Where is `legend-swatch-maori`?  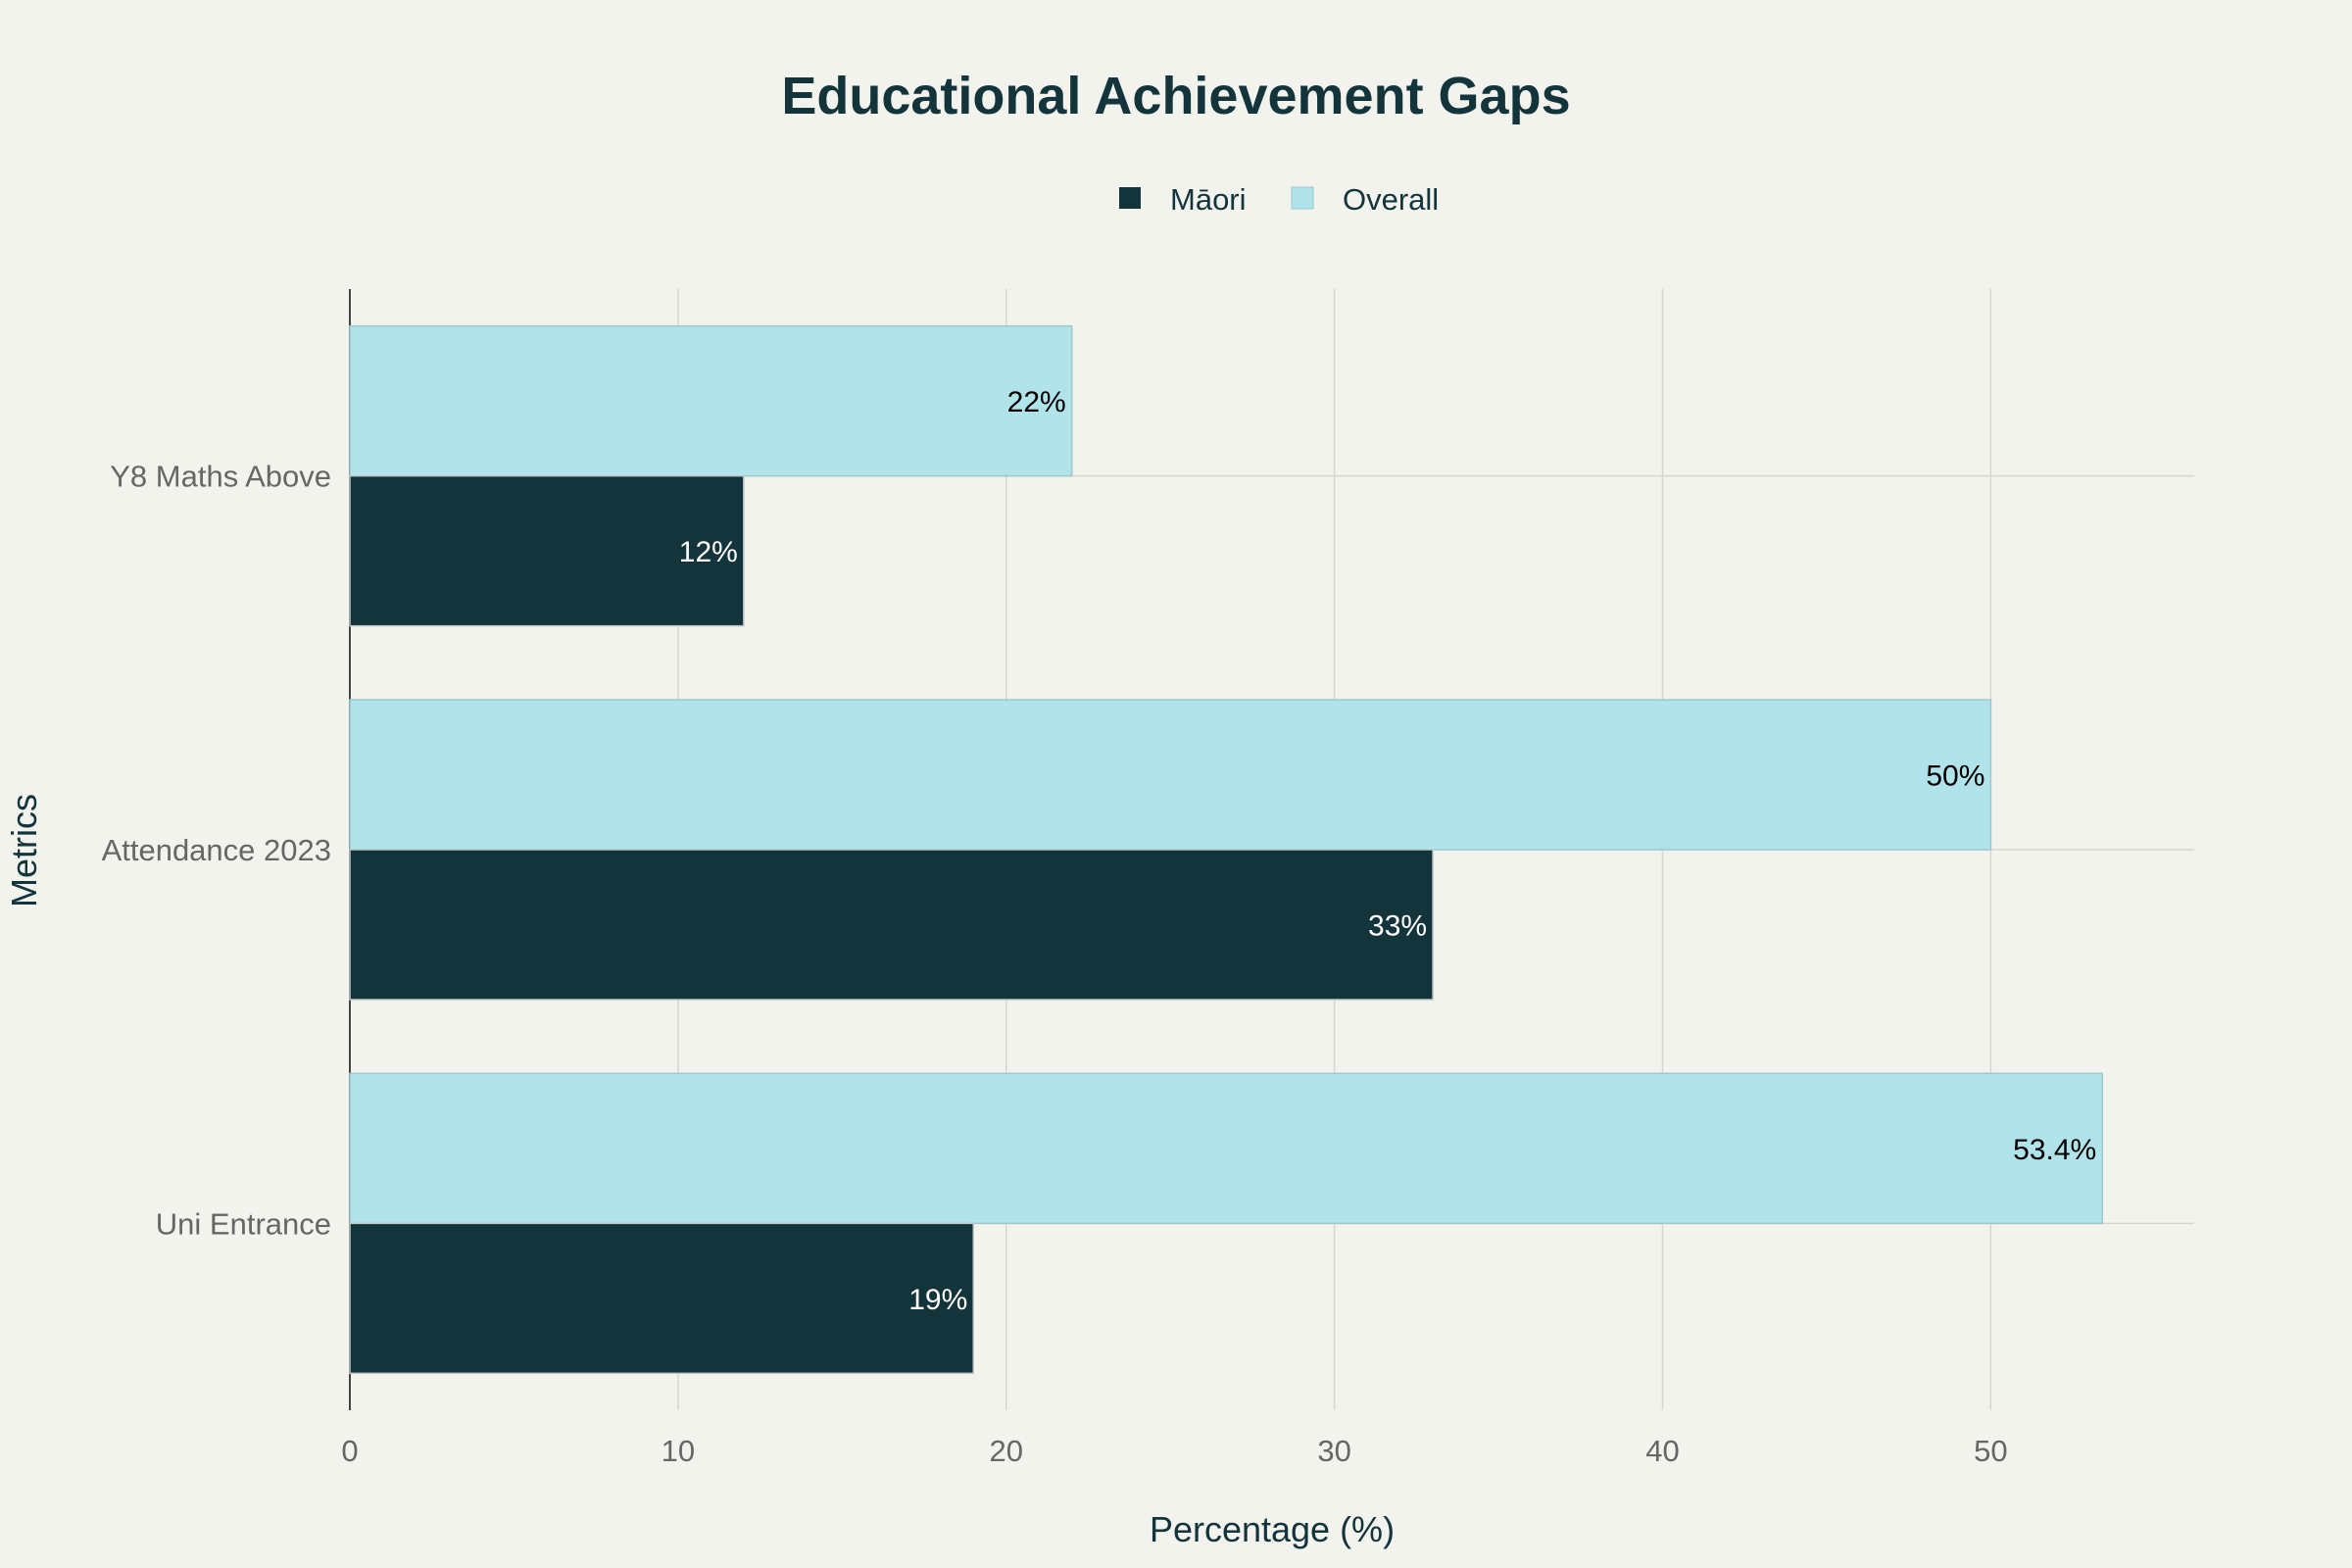 legend-swatch-maori is located at coordinates (1130, 198).